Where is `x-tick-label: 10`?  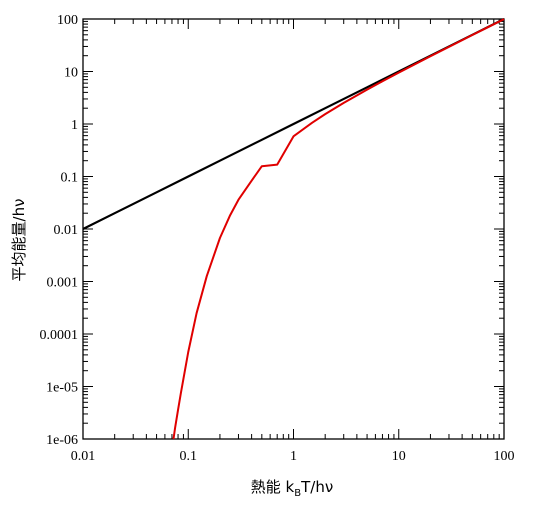 x-tick-label: 10 is located at coordinates (399, 456).